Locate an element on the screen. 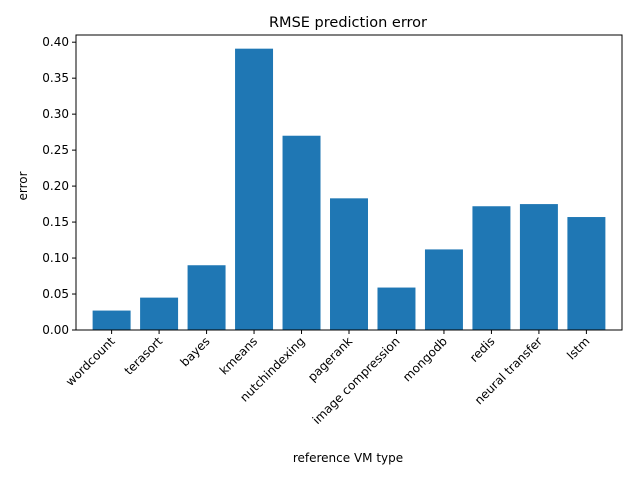  bar-mongodb is located at coordinates (443, 289).